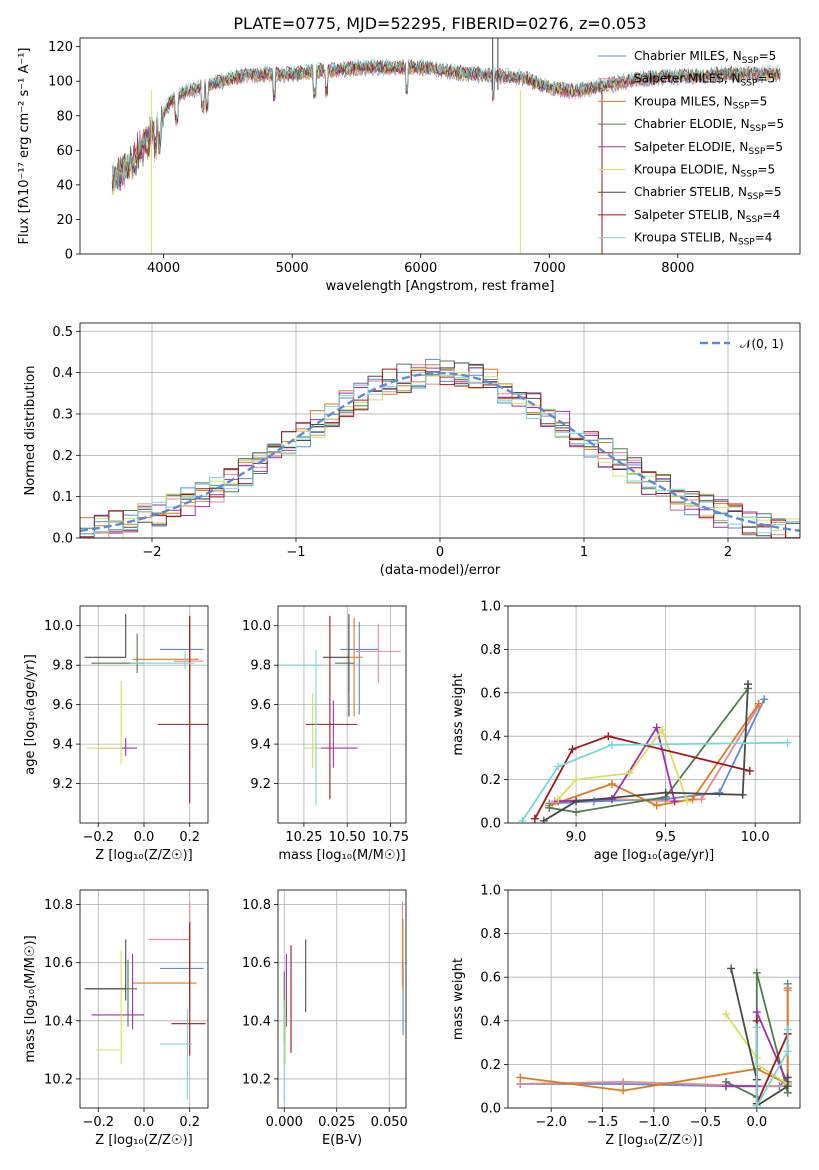 This screenshot has height=1170, width=819. What do you see at coordinates (30, 998) in the screenshot?
I see `y-axis-label: mass [log₁₀(M/M☉)]` at bounding box center [30, 998].